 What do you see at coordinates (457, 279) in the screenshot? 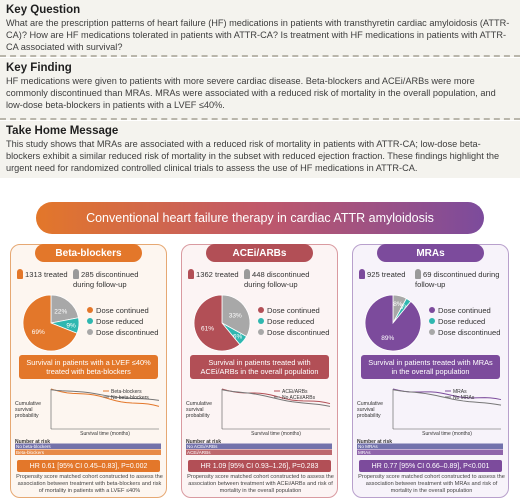
I see `discontinued-count: 69 discontinued during follow-up` at bounding box center [457, 279].